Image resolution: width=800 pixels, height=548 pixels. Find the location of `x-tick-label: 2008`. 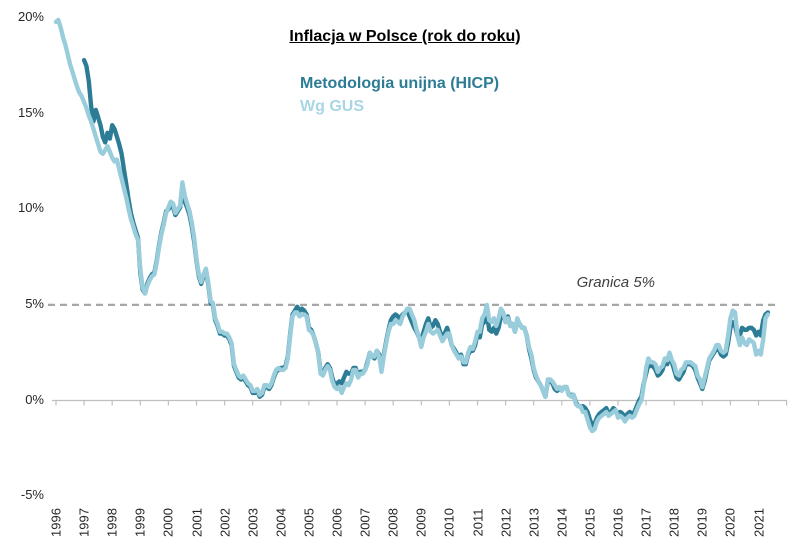

x-tick-label: 2008 is located at coordinates (393, 522).